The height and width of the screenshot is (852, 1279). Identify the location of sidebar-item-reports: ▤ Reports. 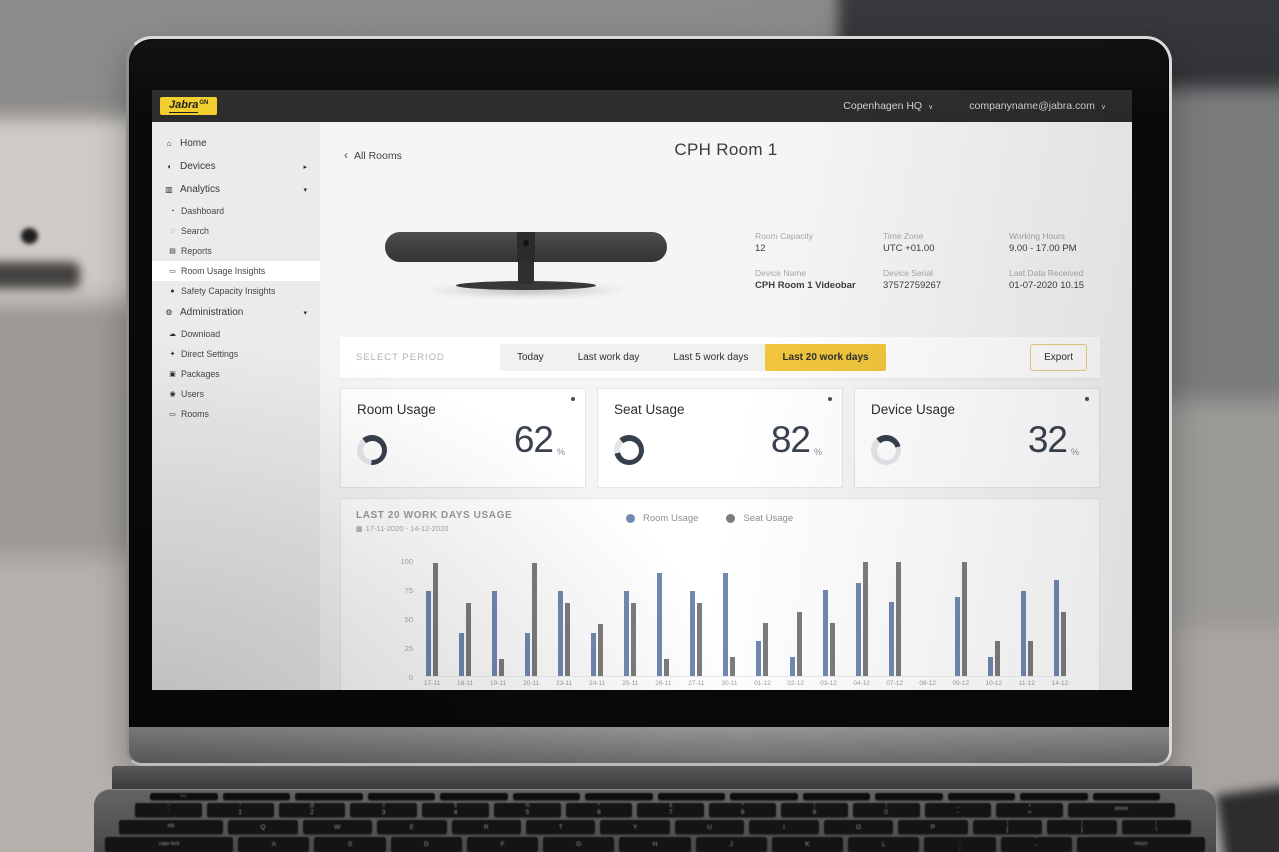
(236, 251).